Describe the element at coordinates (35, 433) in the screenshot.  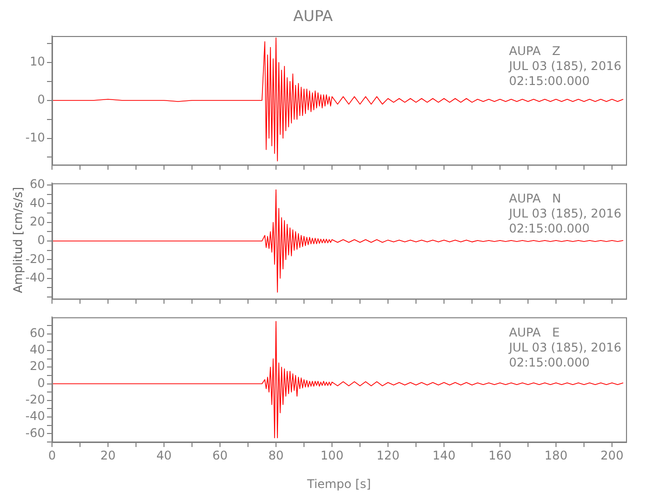
I see `y-tick-label: -60` at that location.